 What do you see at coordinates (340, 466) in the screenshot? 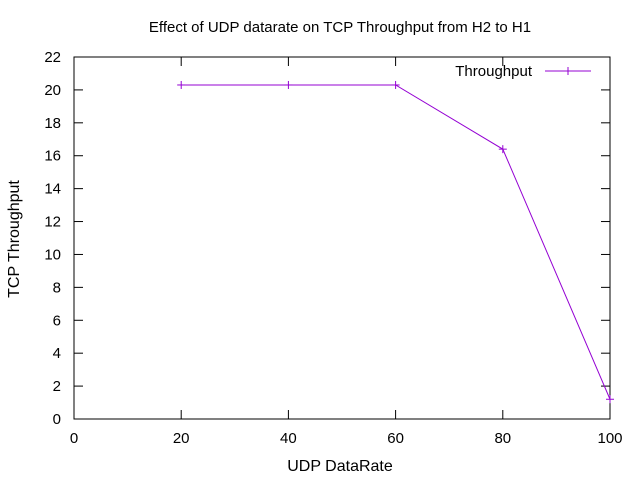
I see `x-axis-title: UDP DataRate` at bounding box center [340, 466].